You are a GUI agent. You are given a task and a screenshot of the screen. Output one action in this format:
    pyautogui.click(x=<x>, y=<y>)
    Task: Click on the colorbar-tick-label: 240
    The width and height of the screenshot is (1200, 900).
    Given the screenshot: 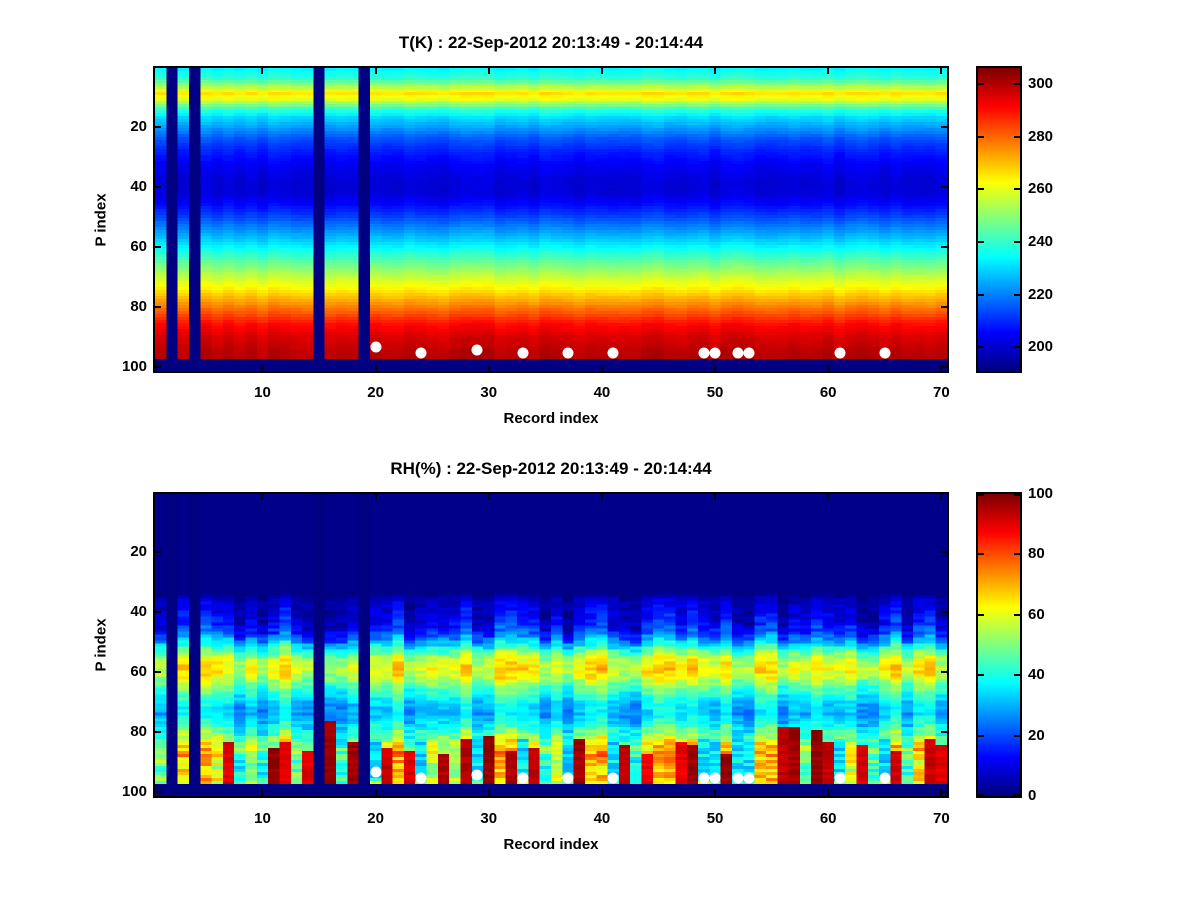 What is the action you would take?
    pyautogui.click(x=1041, y=241)
    